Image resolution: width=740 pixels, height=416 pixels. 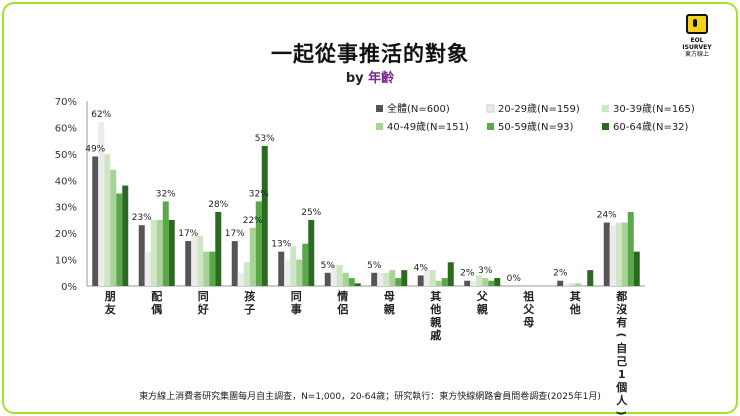 I want to click on y-tick-label: 0%, so click(x=69, y=287).